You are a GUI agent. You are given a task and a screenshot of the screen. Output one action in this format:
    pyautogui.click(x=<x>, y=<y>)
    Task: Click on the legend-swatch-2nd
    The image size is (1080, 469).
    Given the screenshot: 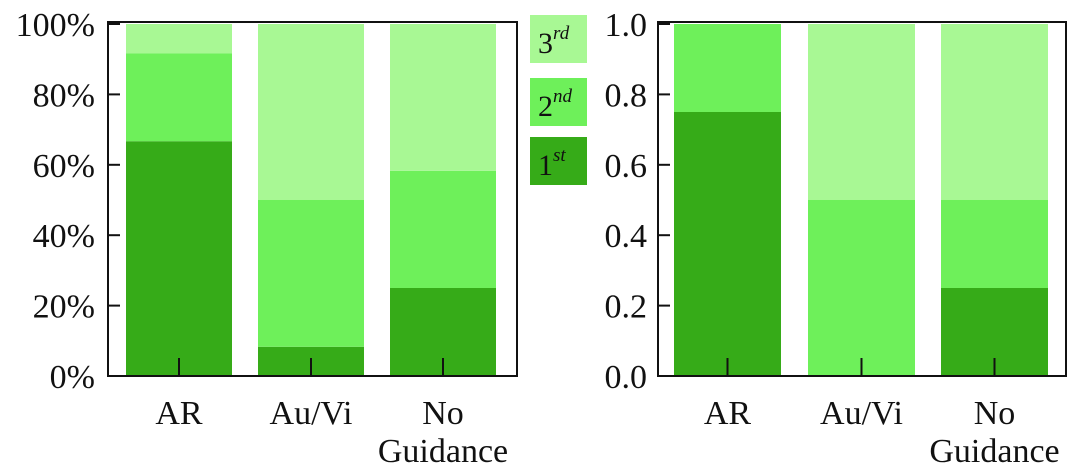 What is the action you would take?
    pyautogui.click(x=558, y=102)
    